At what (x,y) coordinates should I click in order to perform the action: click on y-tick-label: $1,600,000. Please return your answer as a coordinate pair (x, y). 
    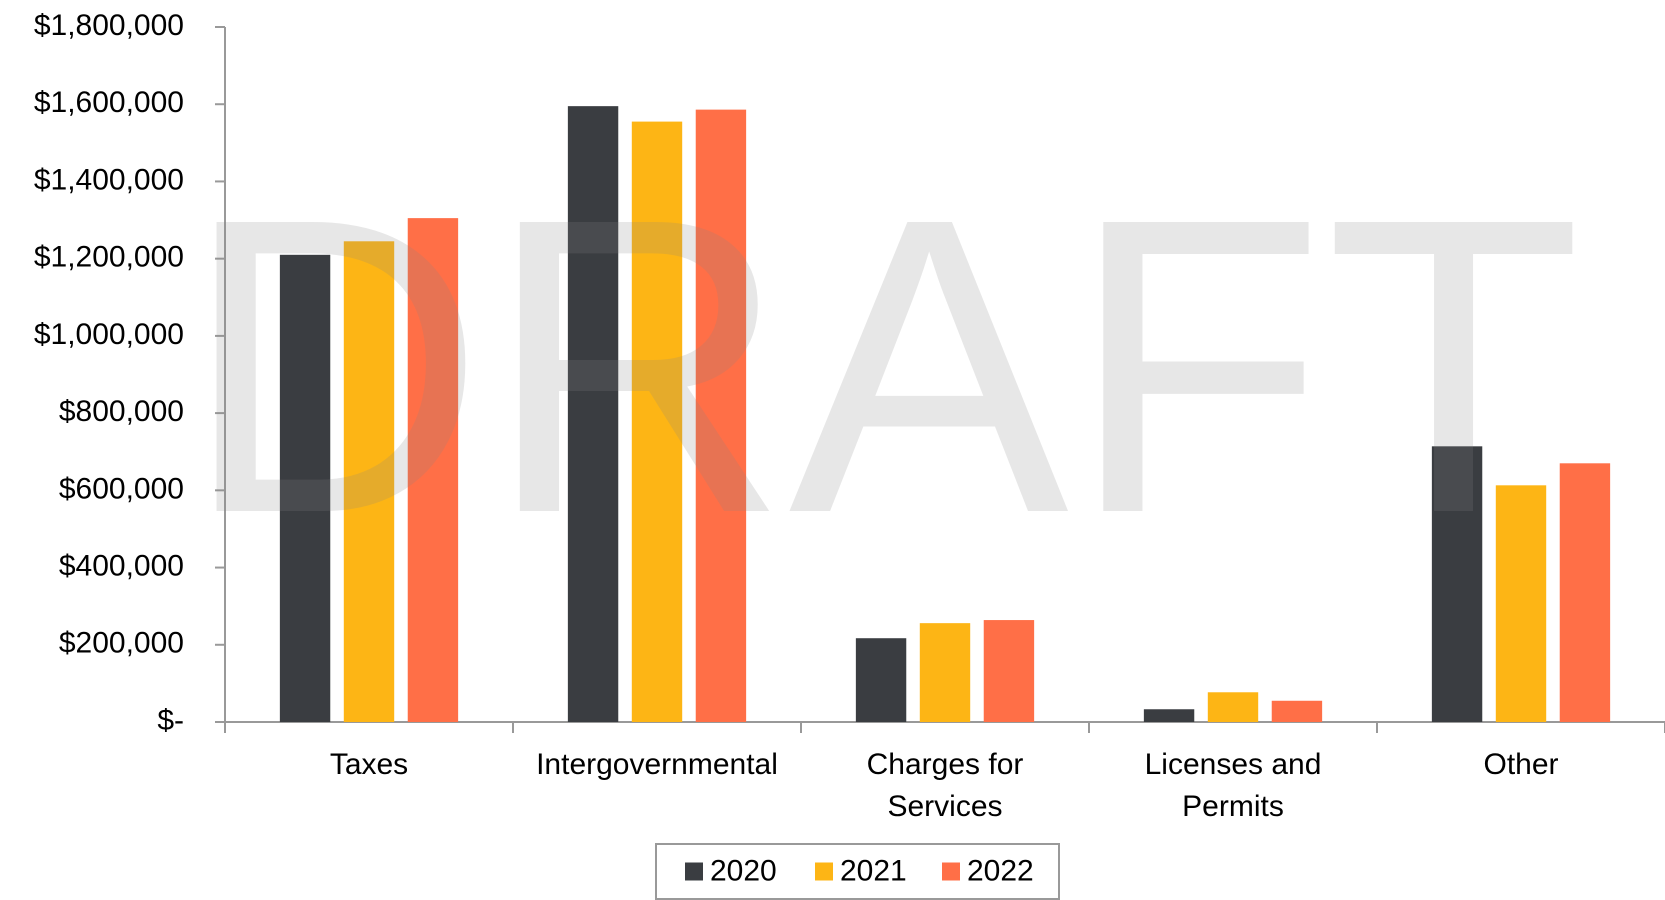
    Looking at the image, I should click on (109, 102).